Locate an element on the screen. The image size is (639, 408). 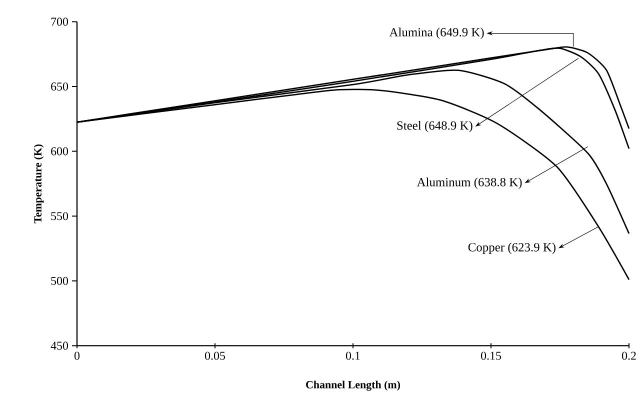
annotation: Aluminum (638.8 K) is located at coordinates (469, 183).